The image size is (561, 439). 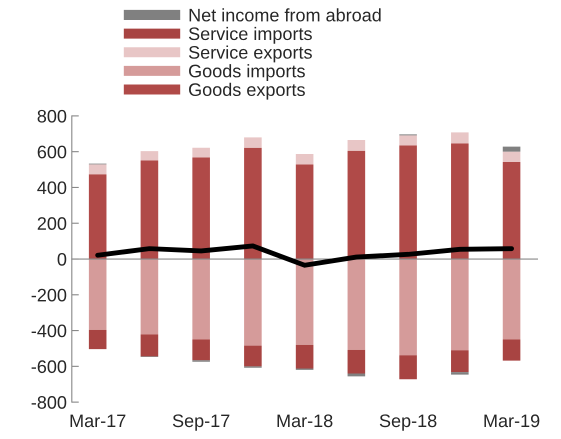 I want to click on y-tick-label: 0, so click(x=62, y=259).